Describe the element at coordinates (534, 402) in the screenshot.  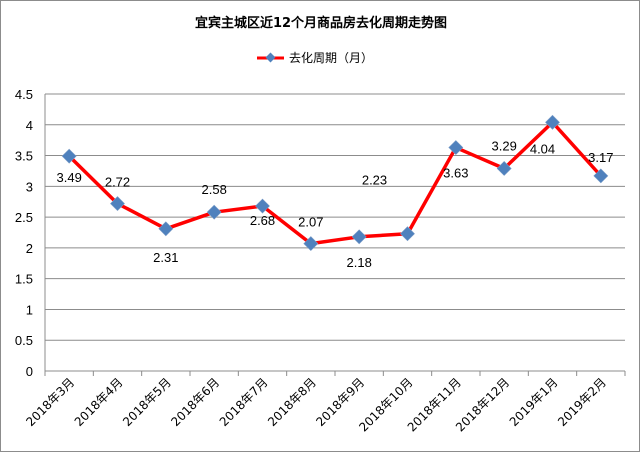
I see `x-tick-label: 2019年1月` at that location.